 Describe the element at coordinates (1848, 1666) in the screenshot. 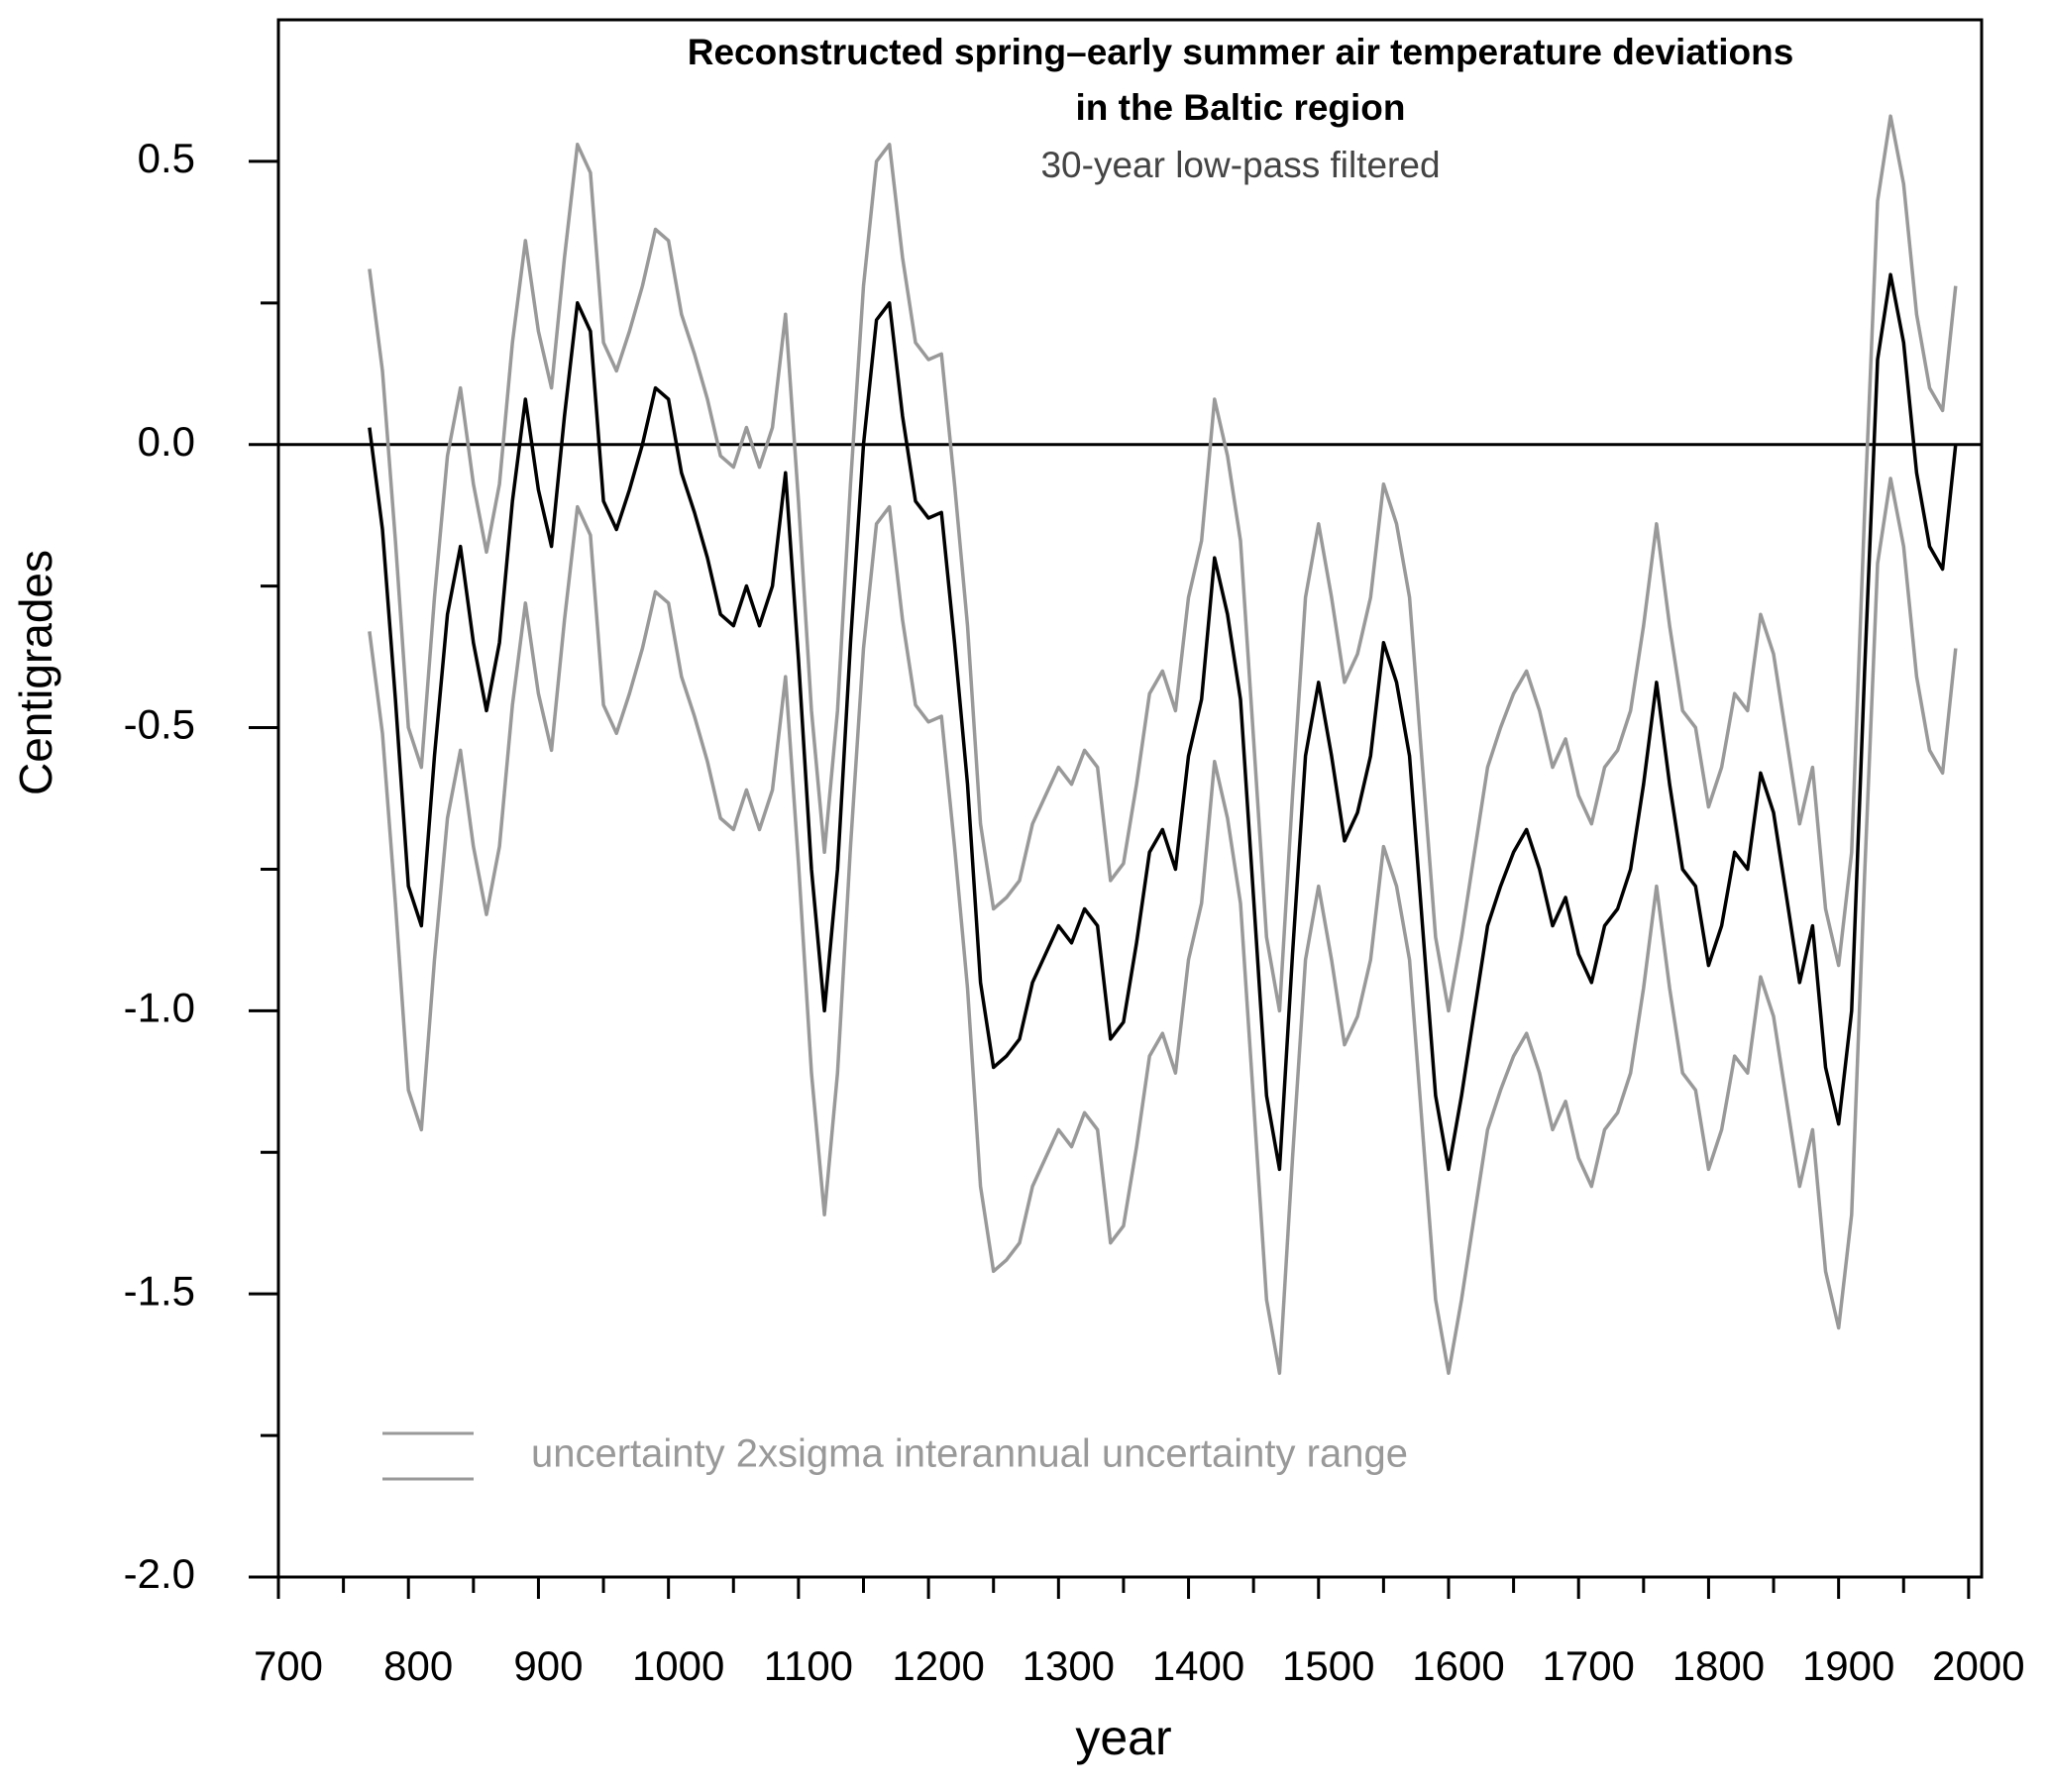

I see `x-tick-label: 1900` at that location.